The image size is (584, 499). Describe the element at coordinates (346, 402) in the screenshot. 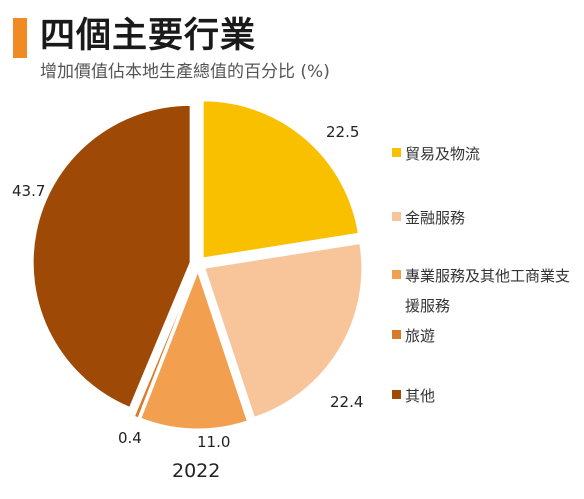

I see `slice-value-label-2: 22.4` at that location.